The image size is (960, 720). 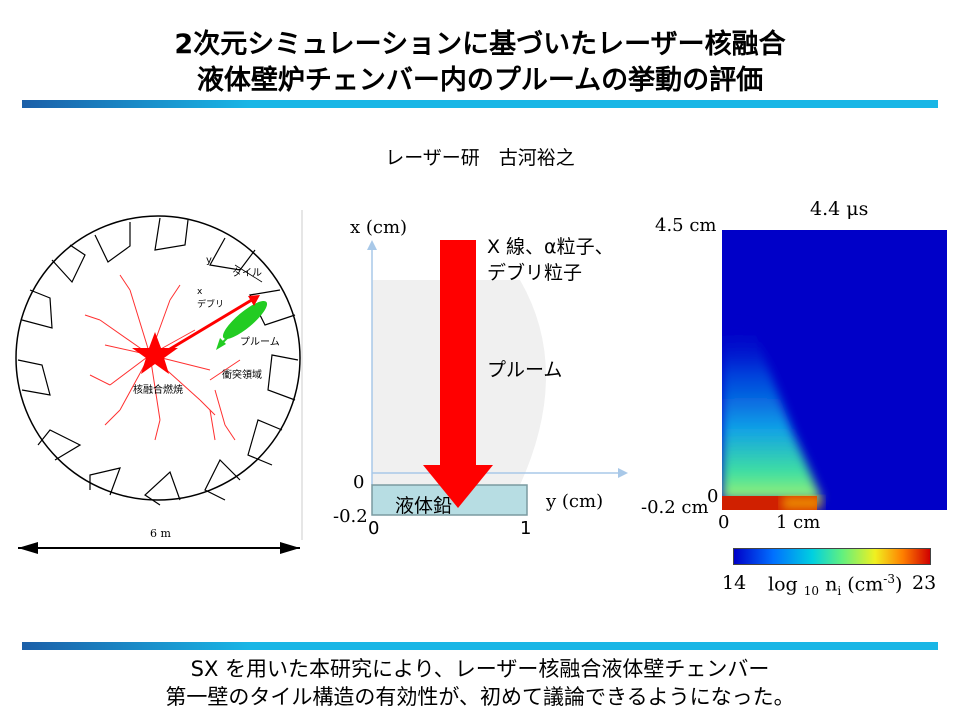 I want to click on plume-schematic, so click(x=497, y=378).